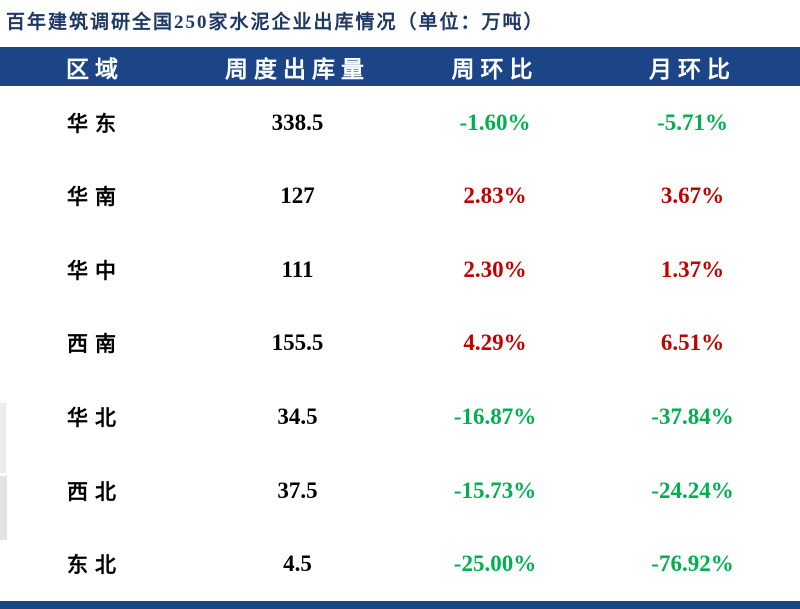 This screenshot has height=609, width=800. I want to click on table-header-row: 区域 周度出库量 周环比 月环比, so click(400, 66).